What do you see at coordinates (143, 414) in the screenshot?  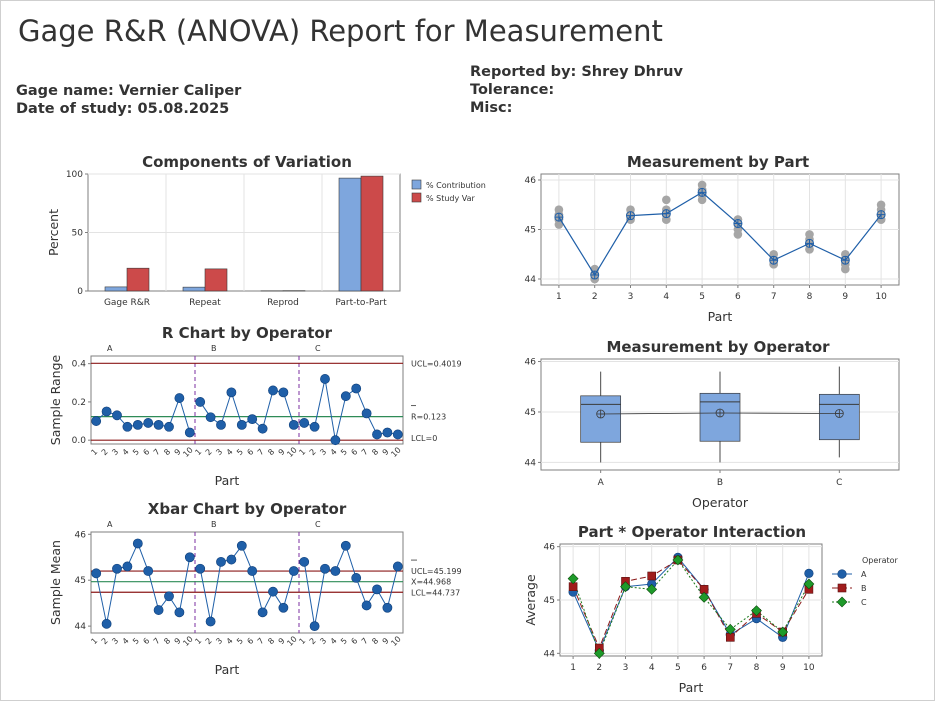 I see `r_chart-series-line` at bounding box center [143, 414].